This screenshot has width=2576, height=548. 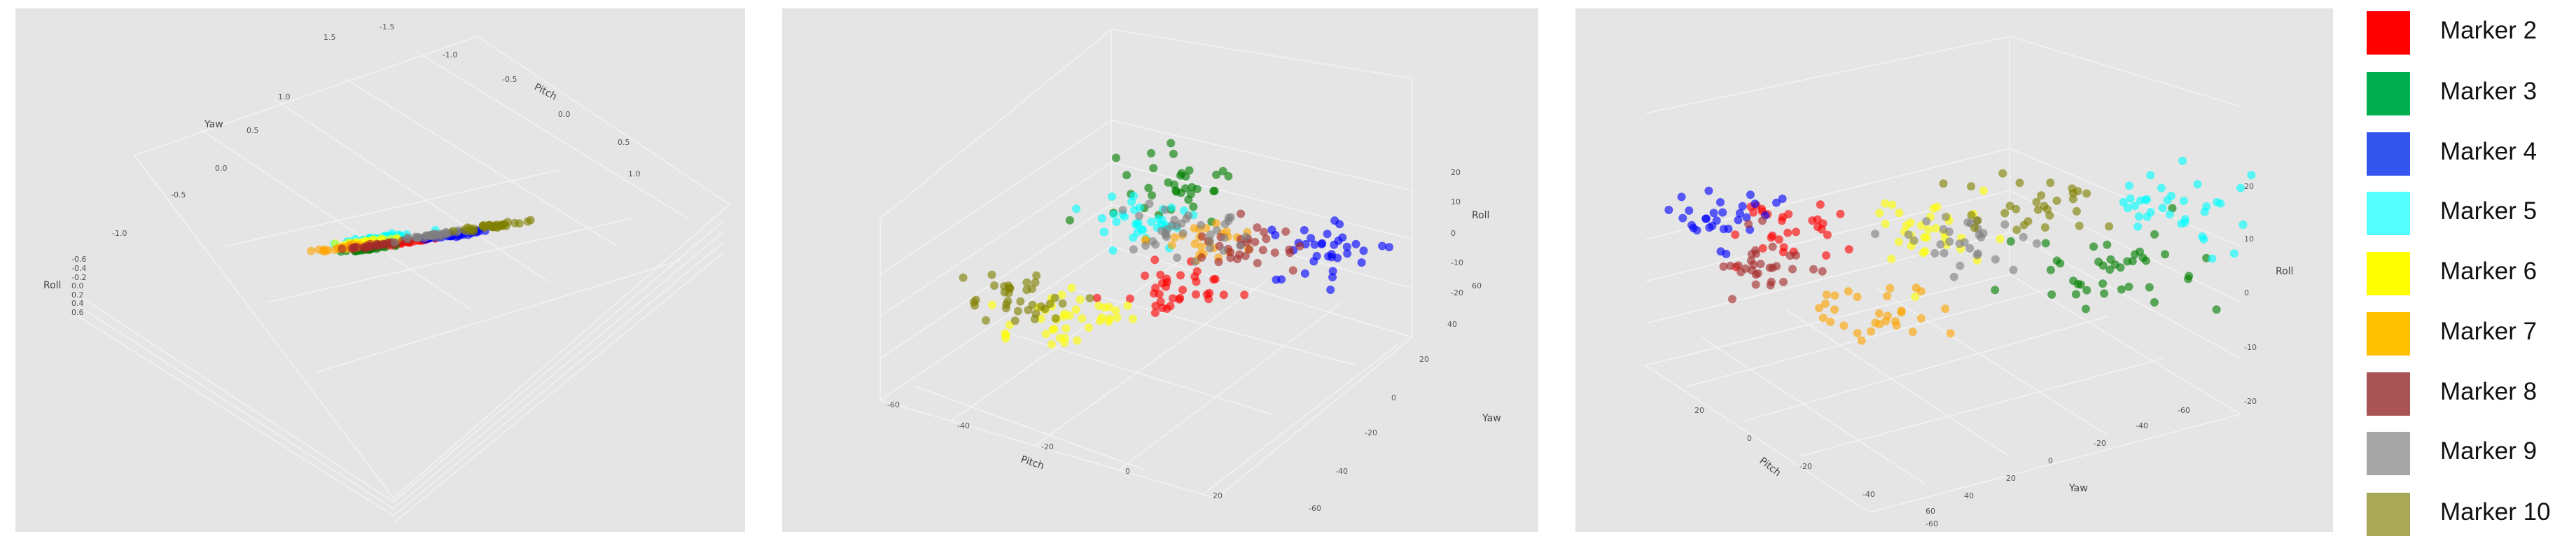 What do you see at coordinates (2488, 151) in the screenshot?
I see `legend-label: Marker 4` at bounding box center [2488, 151].